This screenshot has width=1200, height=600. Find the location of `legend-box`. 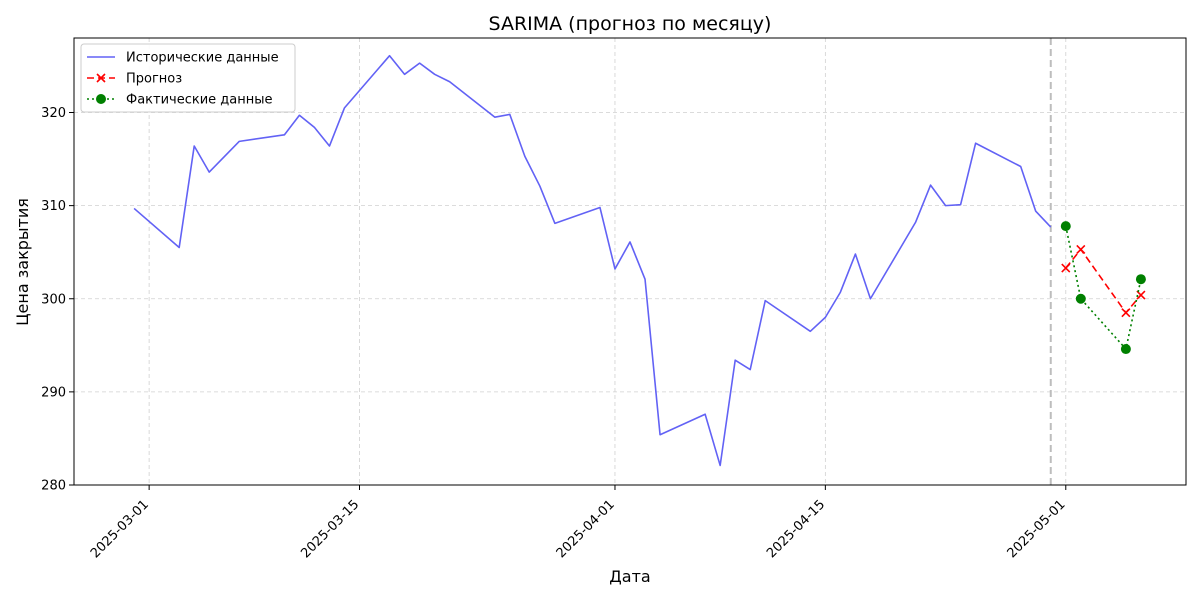

legend-box is located at coordinates (188, 78).